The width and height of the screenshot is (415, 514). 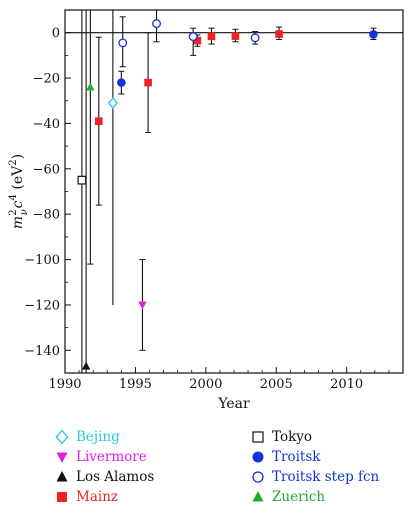 I want to click on legend-item-tokyo: Tokyo, so click(x=282, y=437).